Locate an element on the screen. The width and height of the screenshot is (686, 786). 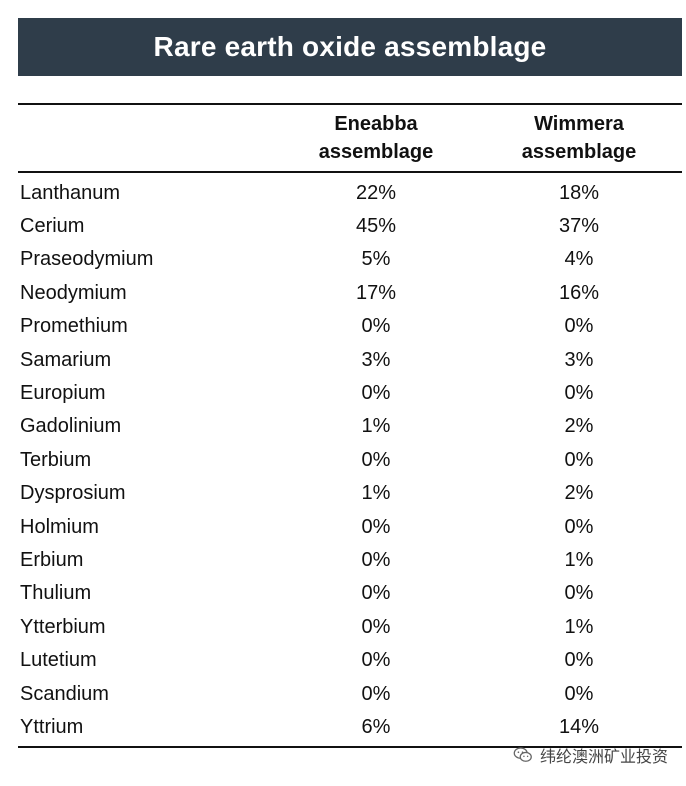
element-cell: Holmium is located at coordinates (59, 526).